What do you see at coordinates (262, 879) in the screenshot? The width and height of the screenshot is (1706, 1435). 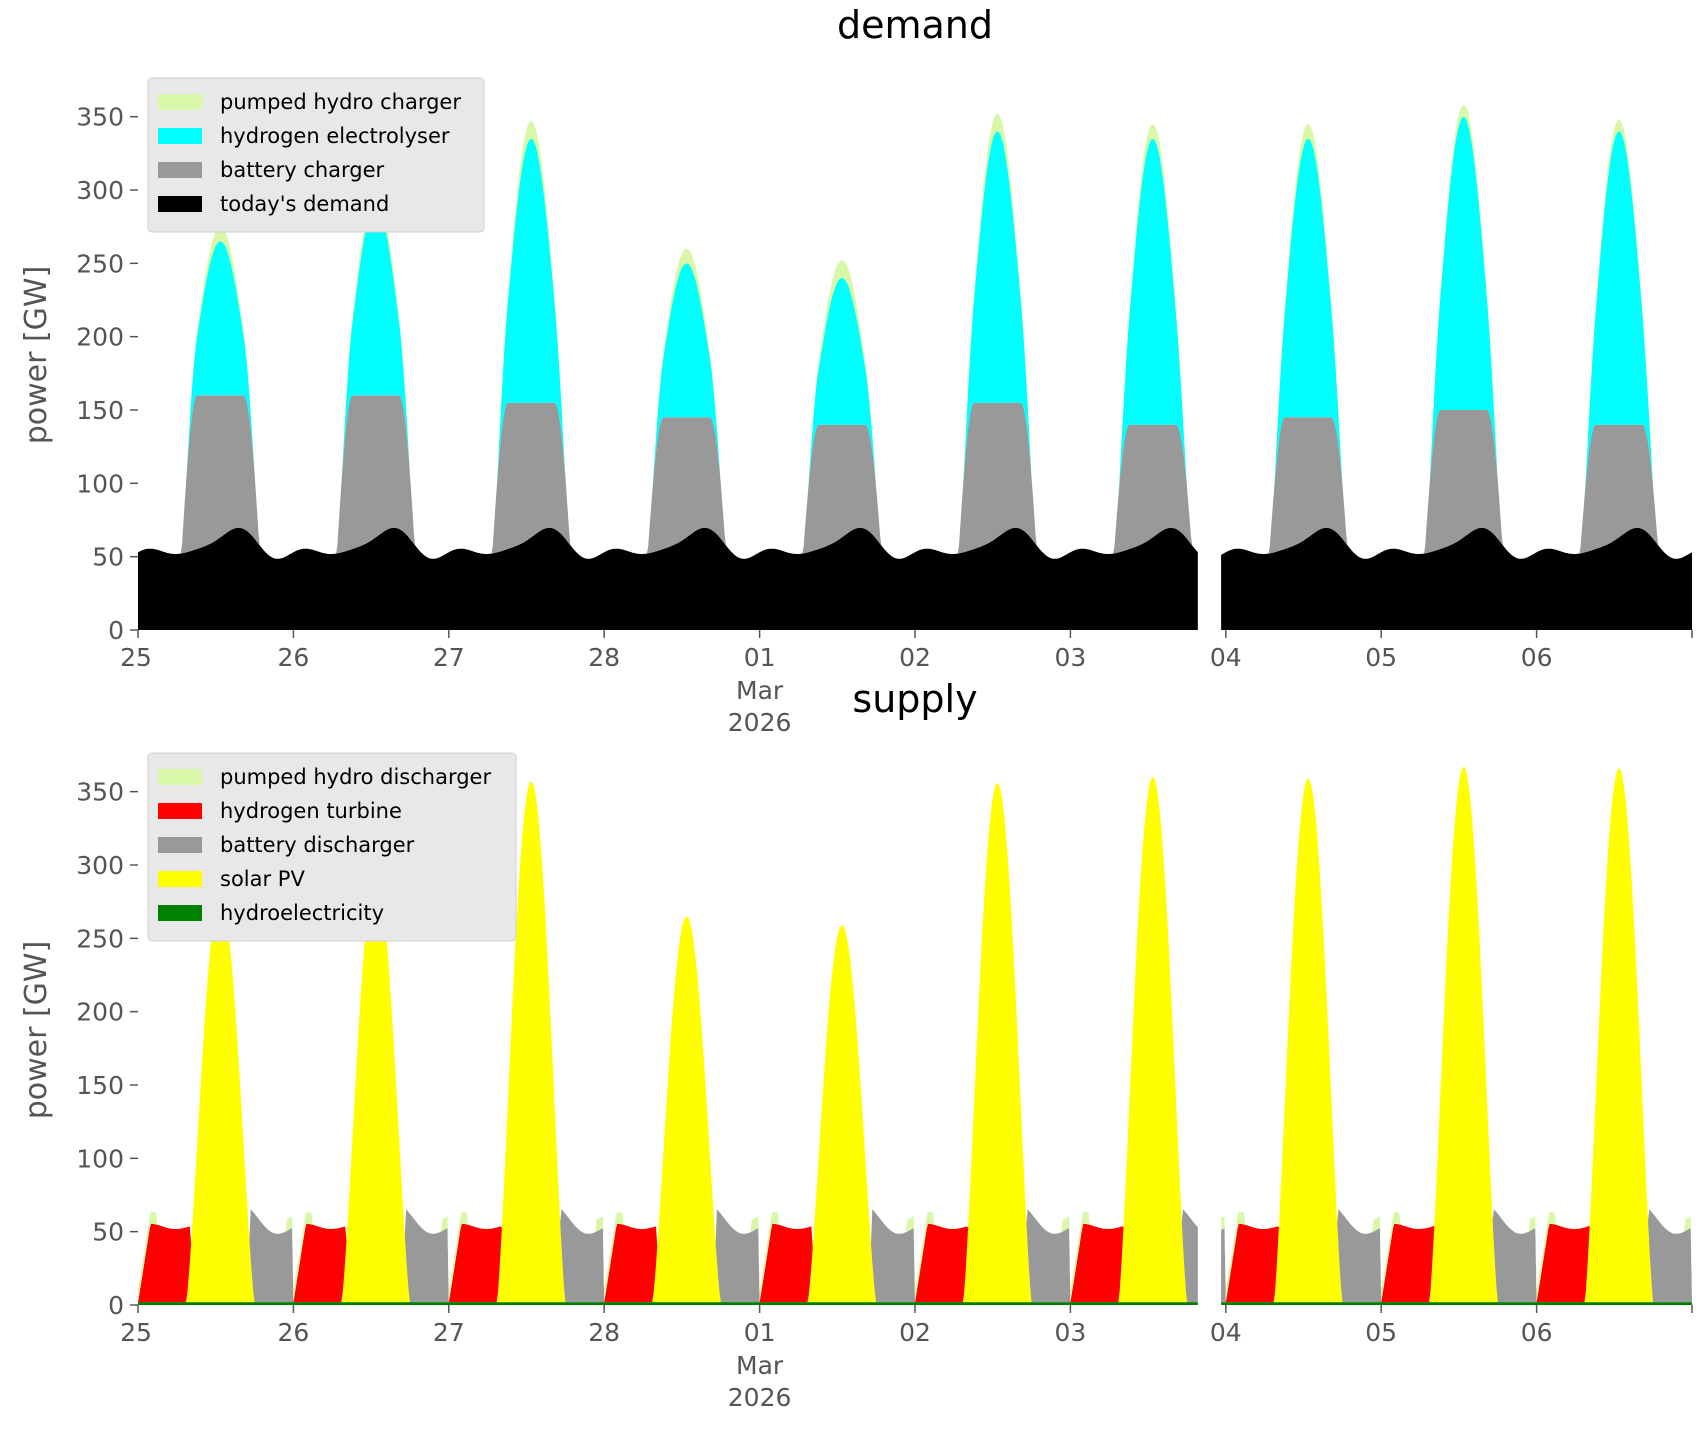 I see `supply-legend-label: solar PV` at bounding box center [262, 879].